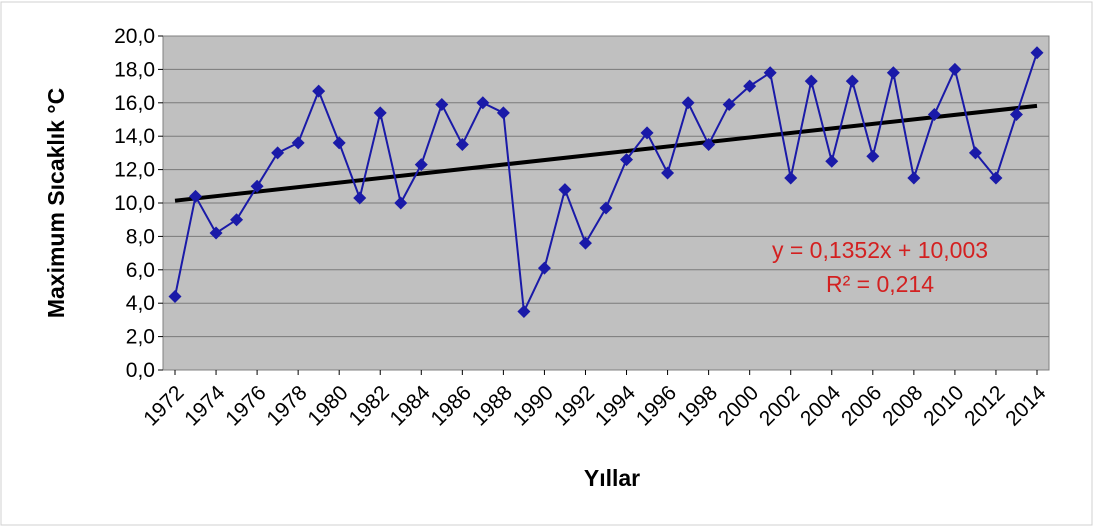  I want to click on y-tick-label: 10,0, so click(134, 203).